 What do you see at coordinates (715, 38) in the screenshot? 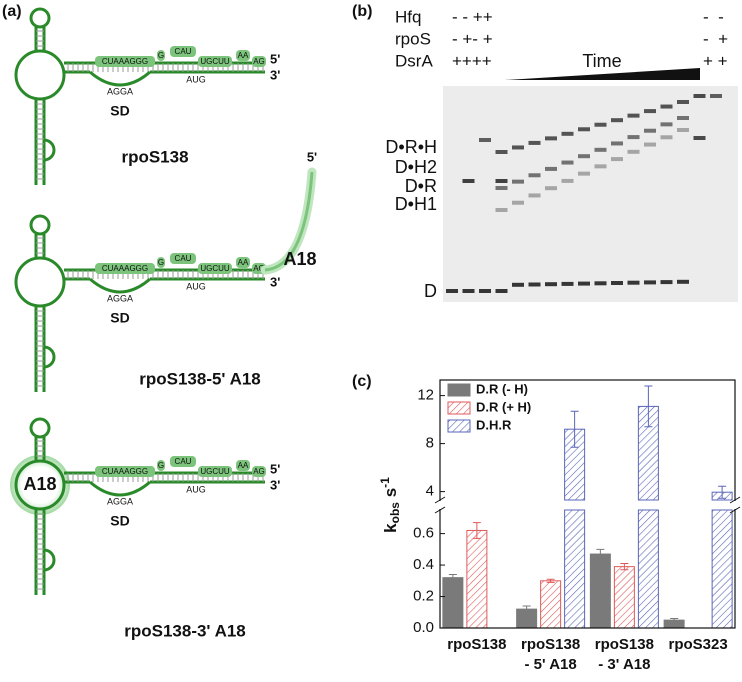
I see `lane-signs: - +` at bounding box center [715, 38].